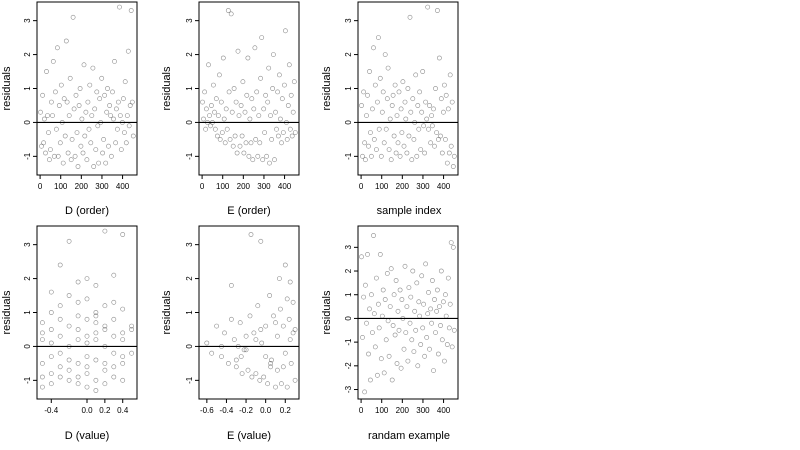  I want to click on y-tick-label: 0, so click(348, 318).